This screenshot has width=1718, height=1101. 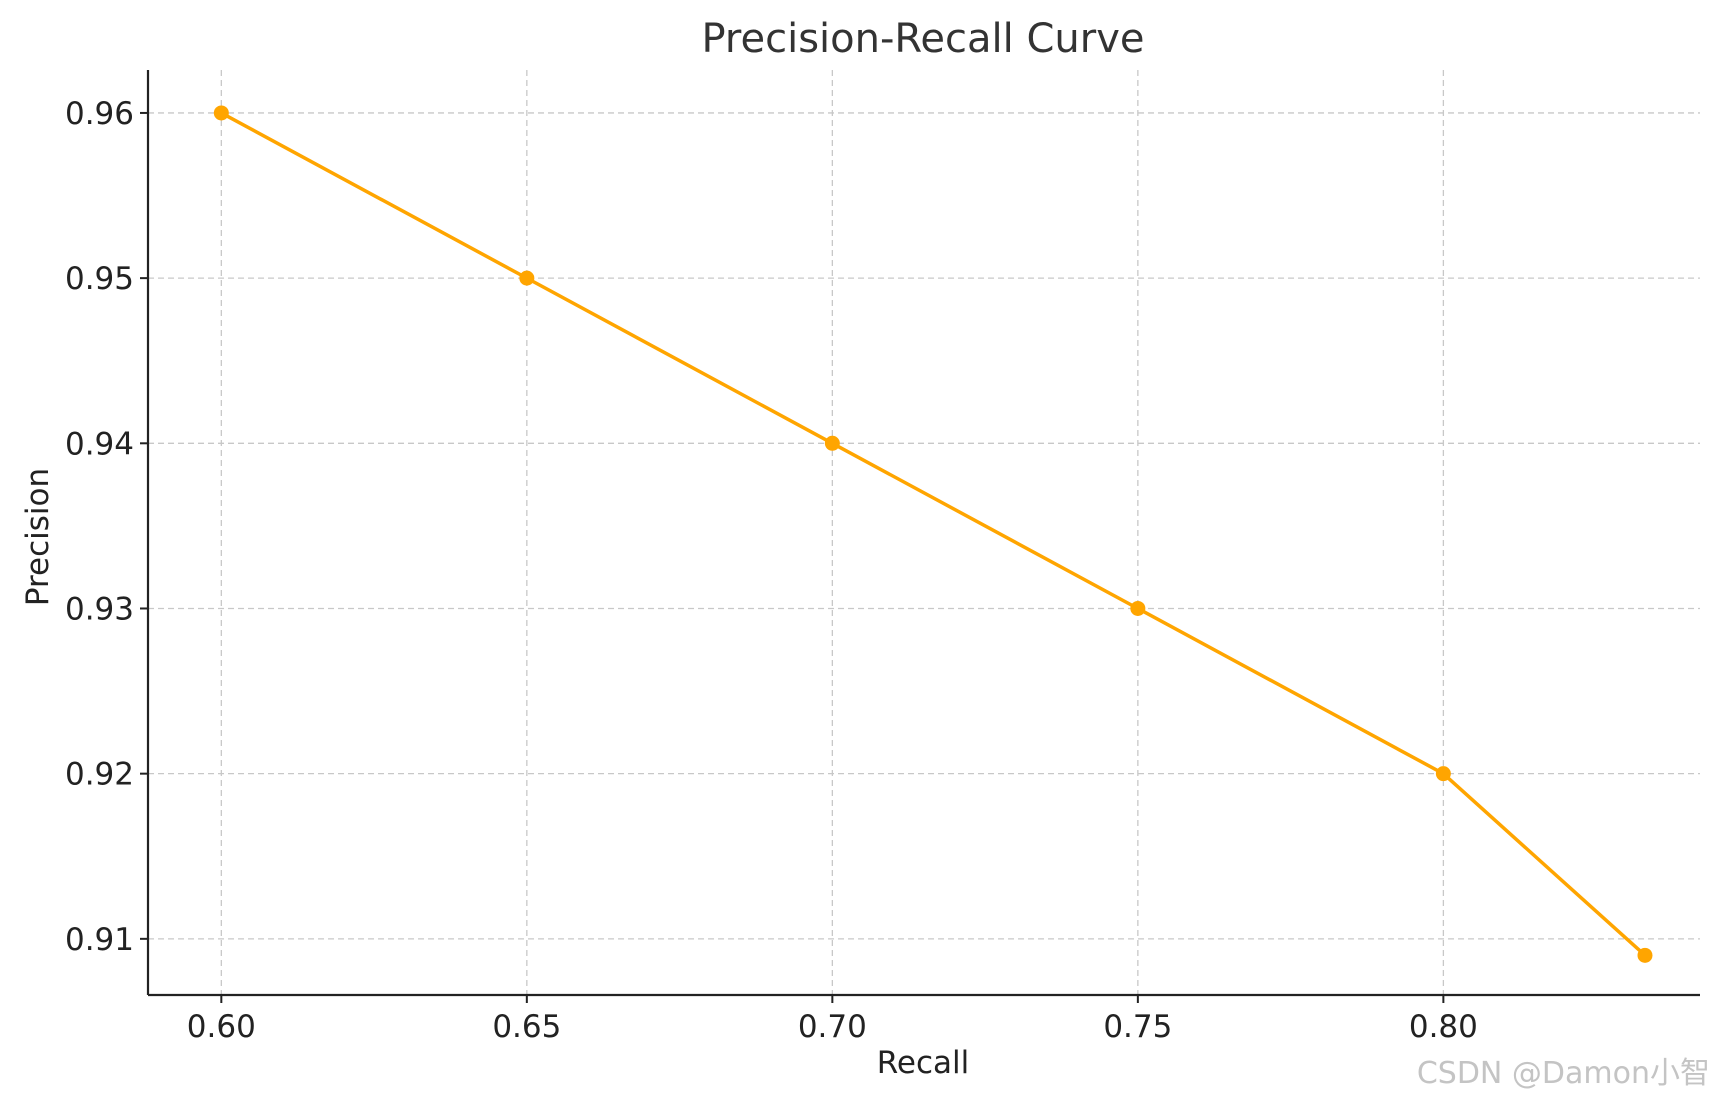 I want to click on watermark: CSDN @Damon小智, so click(x=1563, y=1073).